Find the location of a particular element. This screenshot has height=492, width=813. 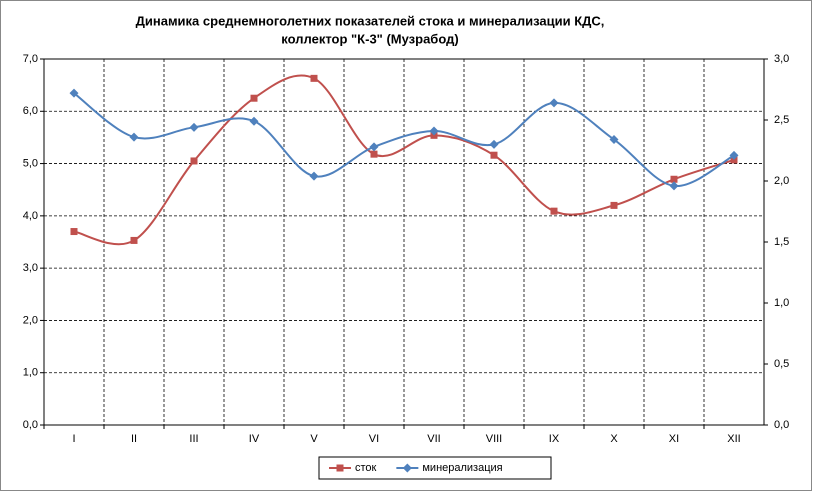

x-tick-label: XI is located at coordinates (674, 439).